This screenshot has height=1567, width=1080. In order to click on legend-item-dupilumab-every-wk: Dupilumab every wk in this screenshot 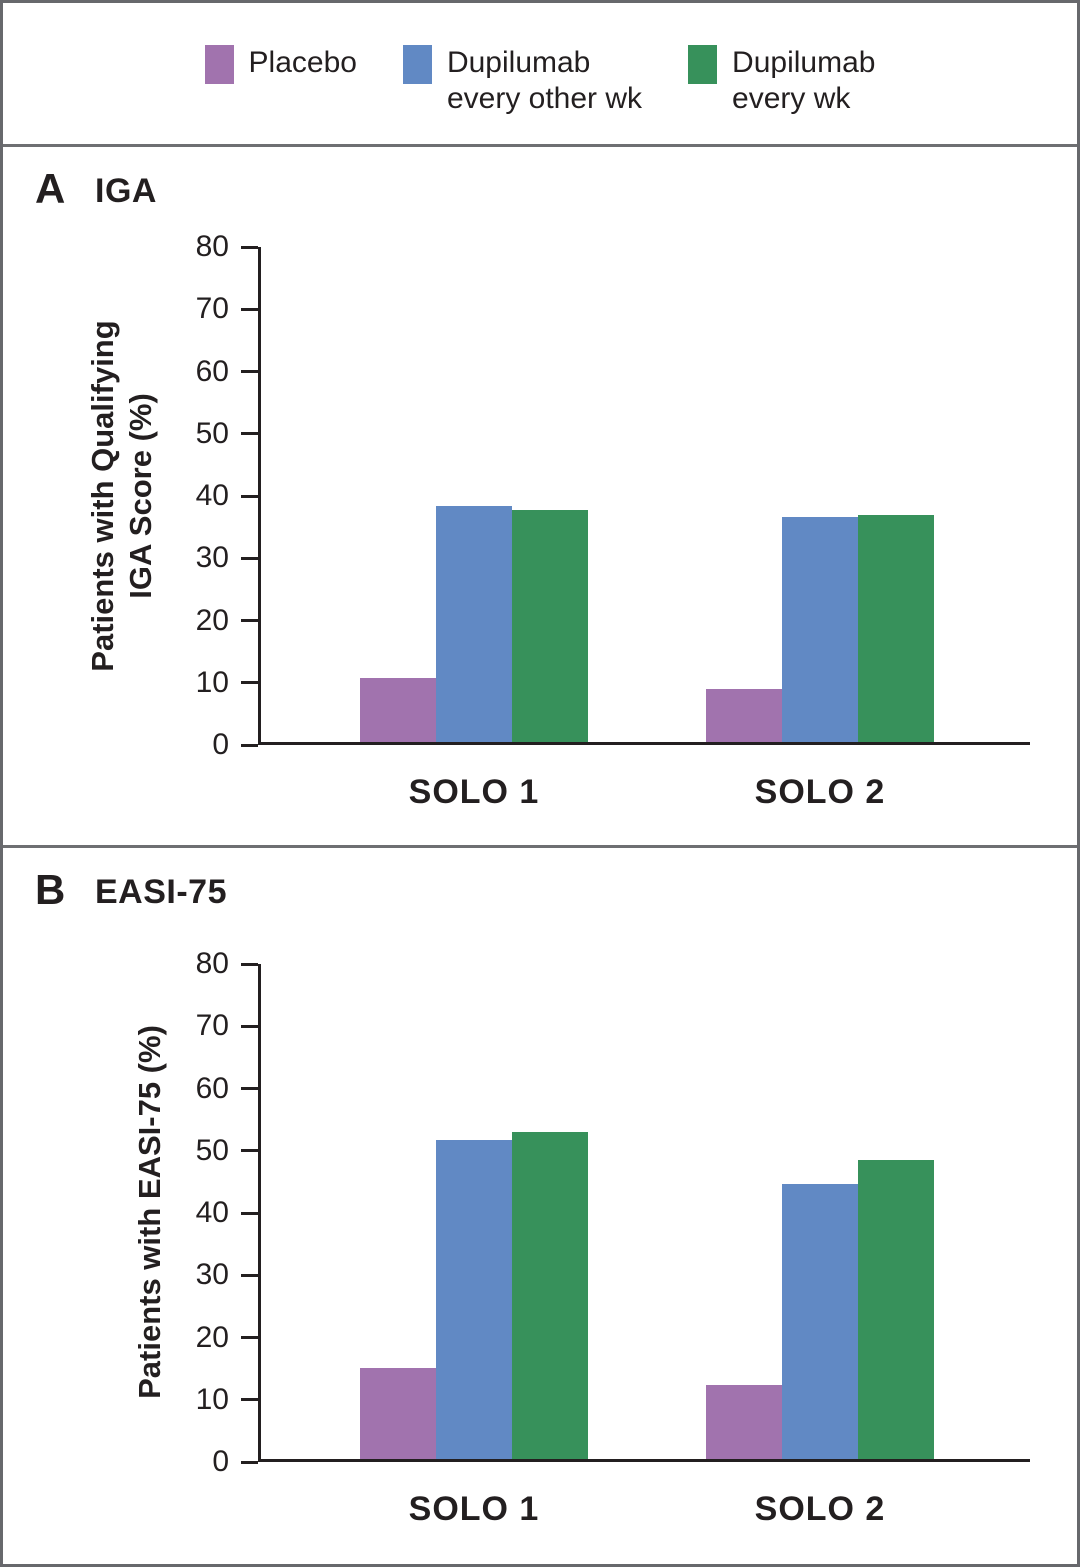, I will do `click(781, 81)`.